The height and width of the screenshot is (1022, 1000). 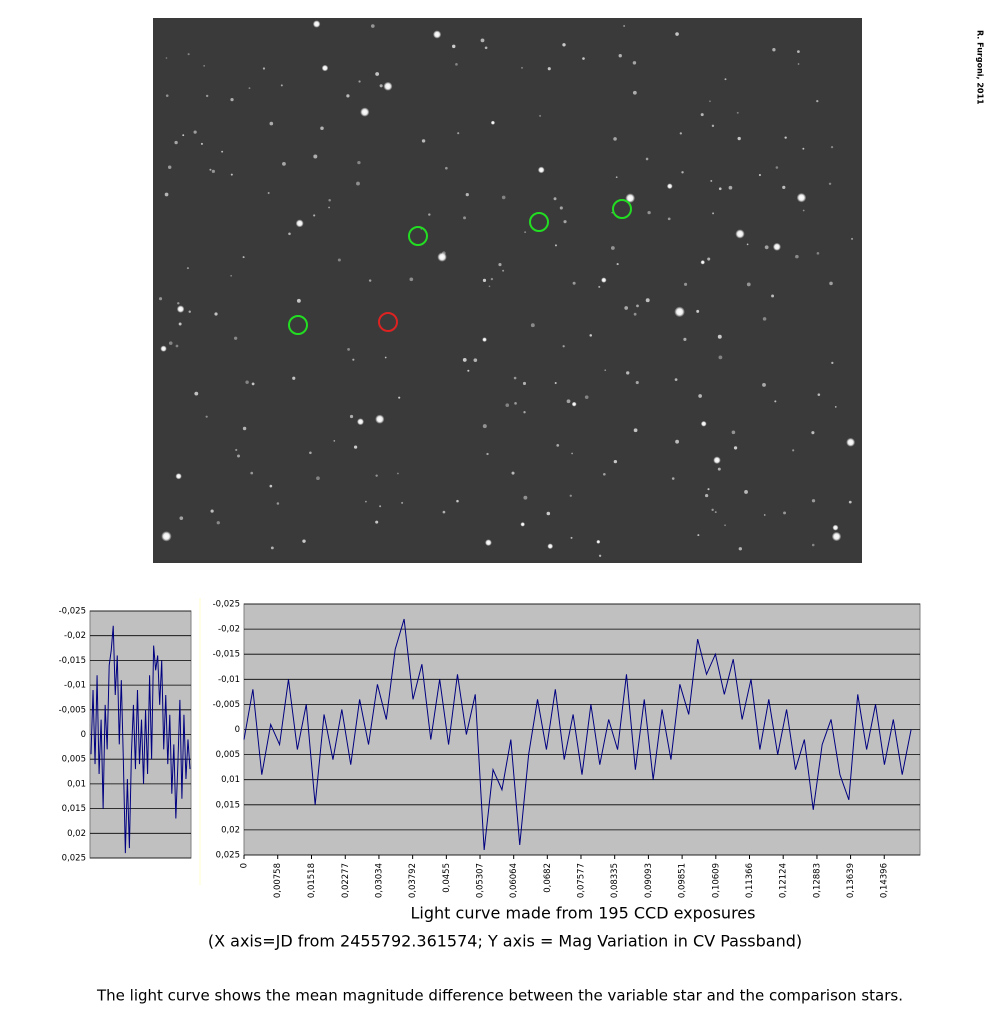 I want to click on x-tick-label: 0,10609, so click(x=716, y=880).